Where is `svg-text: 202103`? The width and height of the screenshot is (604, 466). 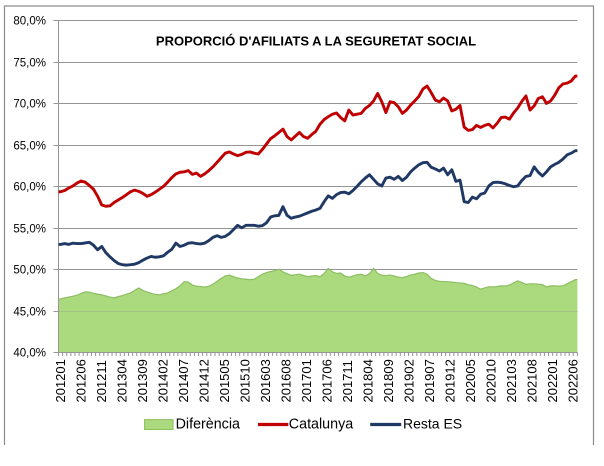 svg-text: 202103 is located at coordinates (511, 380).